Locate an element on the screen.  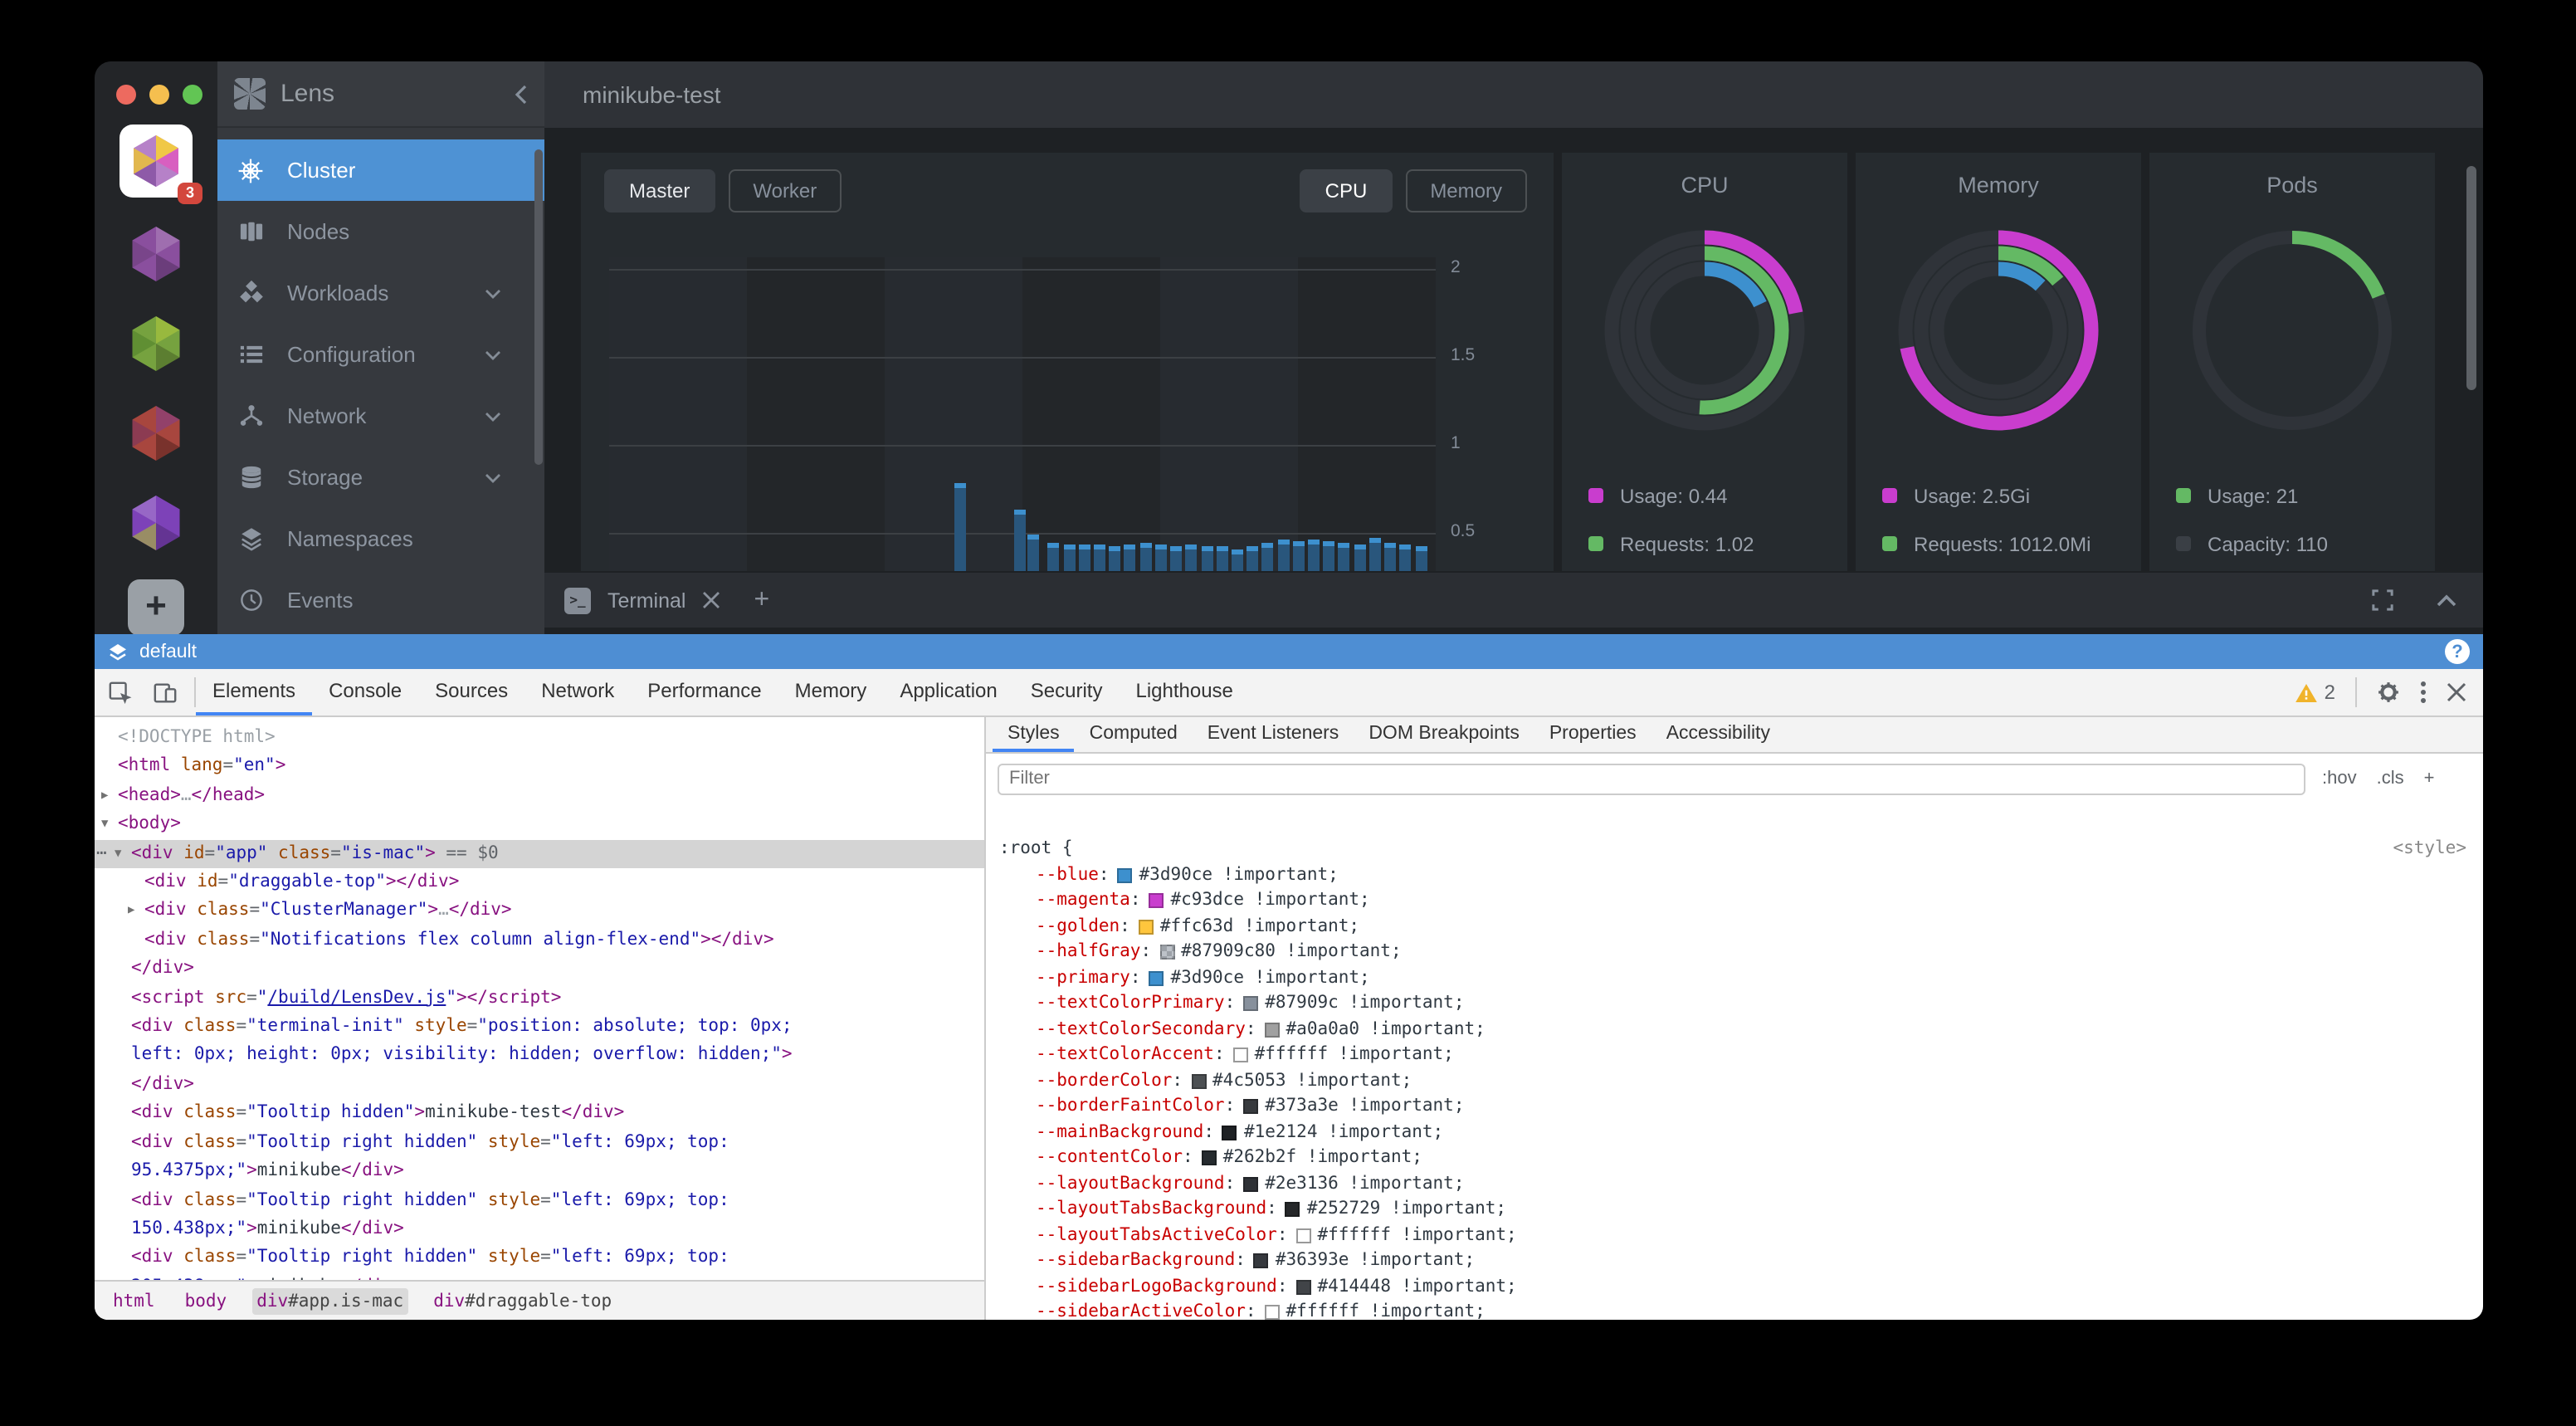
devtools-tab-memory: Memory is located at coordinates (831, 691).